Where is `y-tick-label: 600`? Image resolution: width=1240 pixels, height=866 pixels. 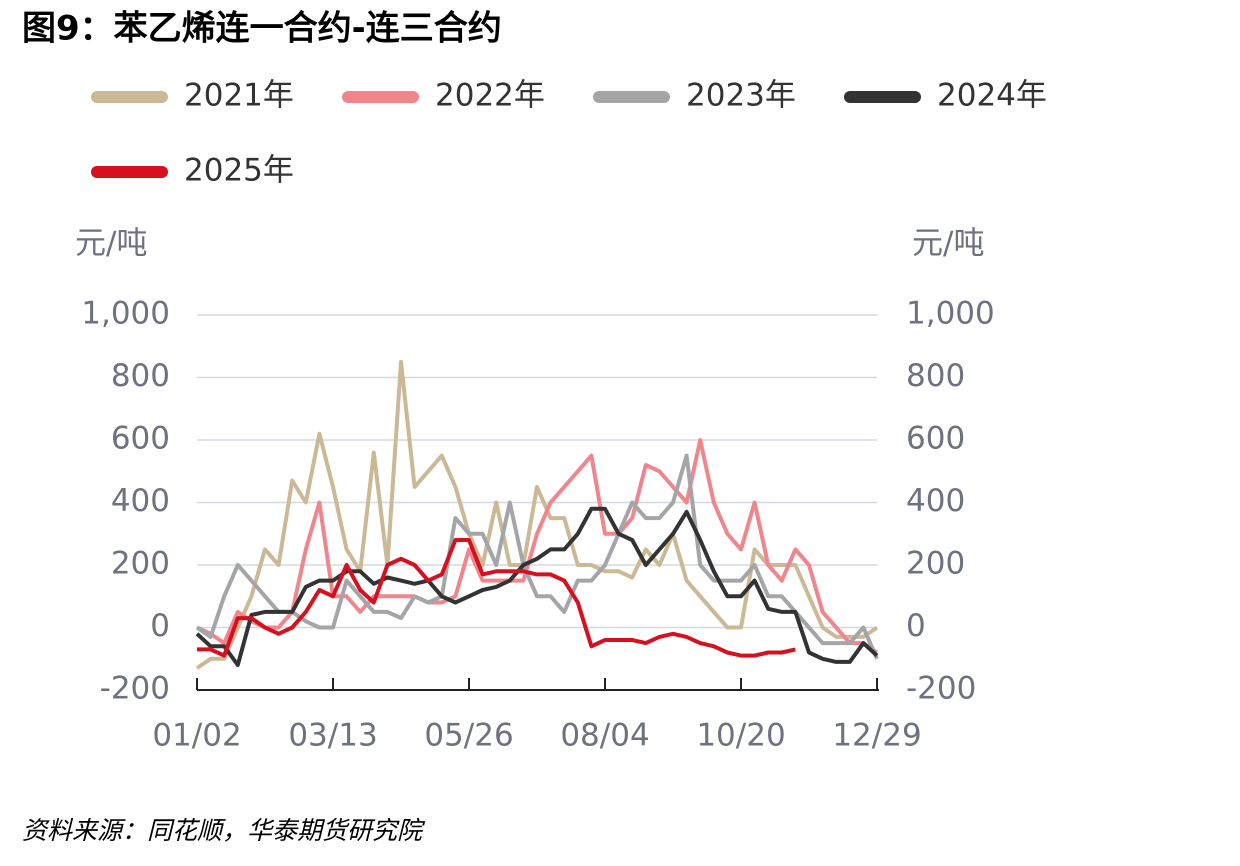 y-tick-label: 600 is located at coordinates (140, 439).